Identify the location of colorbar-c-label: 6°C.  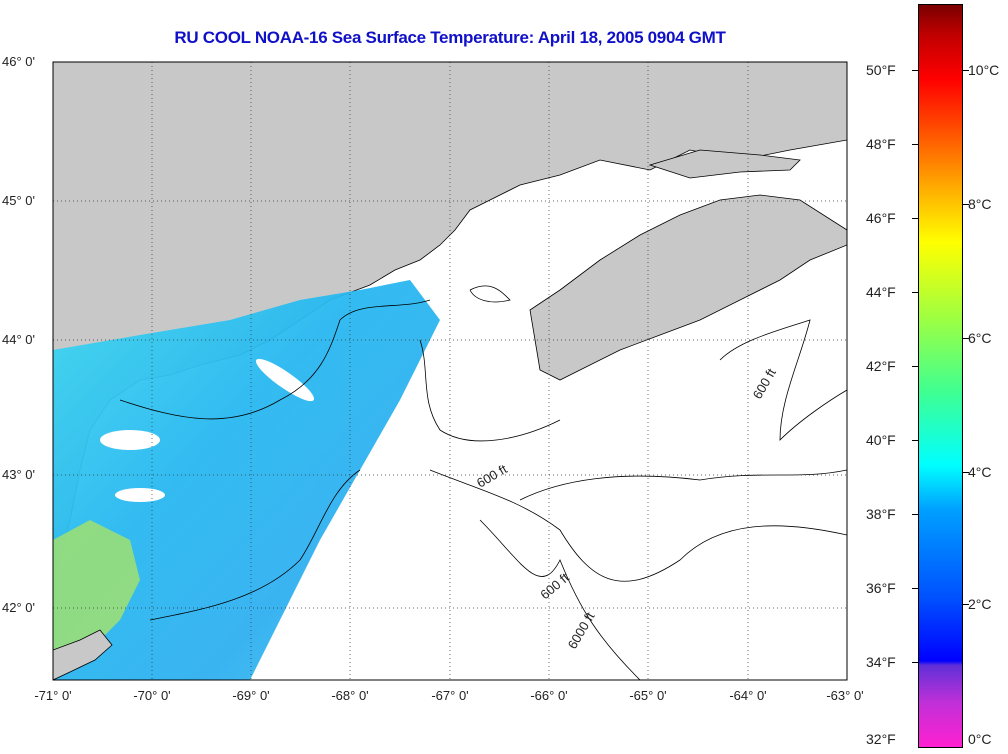
(980, 338).